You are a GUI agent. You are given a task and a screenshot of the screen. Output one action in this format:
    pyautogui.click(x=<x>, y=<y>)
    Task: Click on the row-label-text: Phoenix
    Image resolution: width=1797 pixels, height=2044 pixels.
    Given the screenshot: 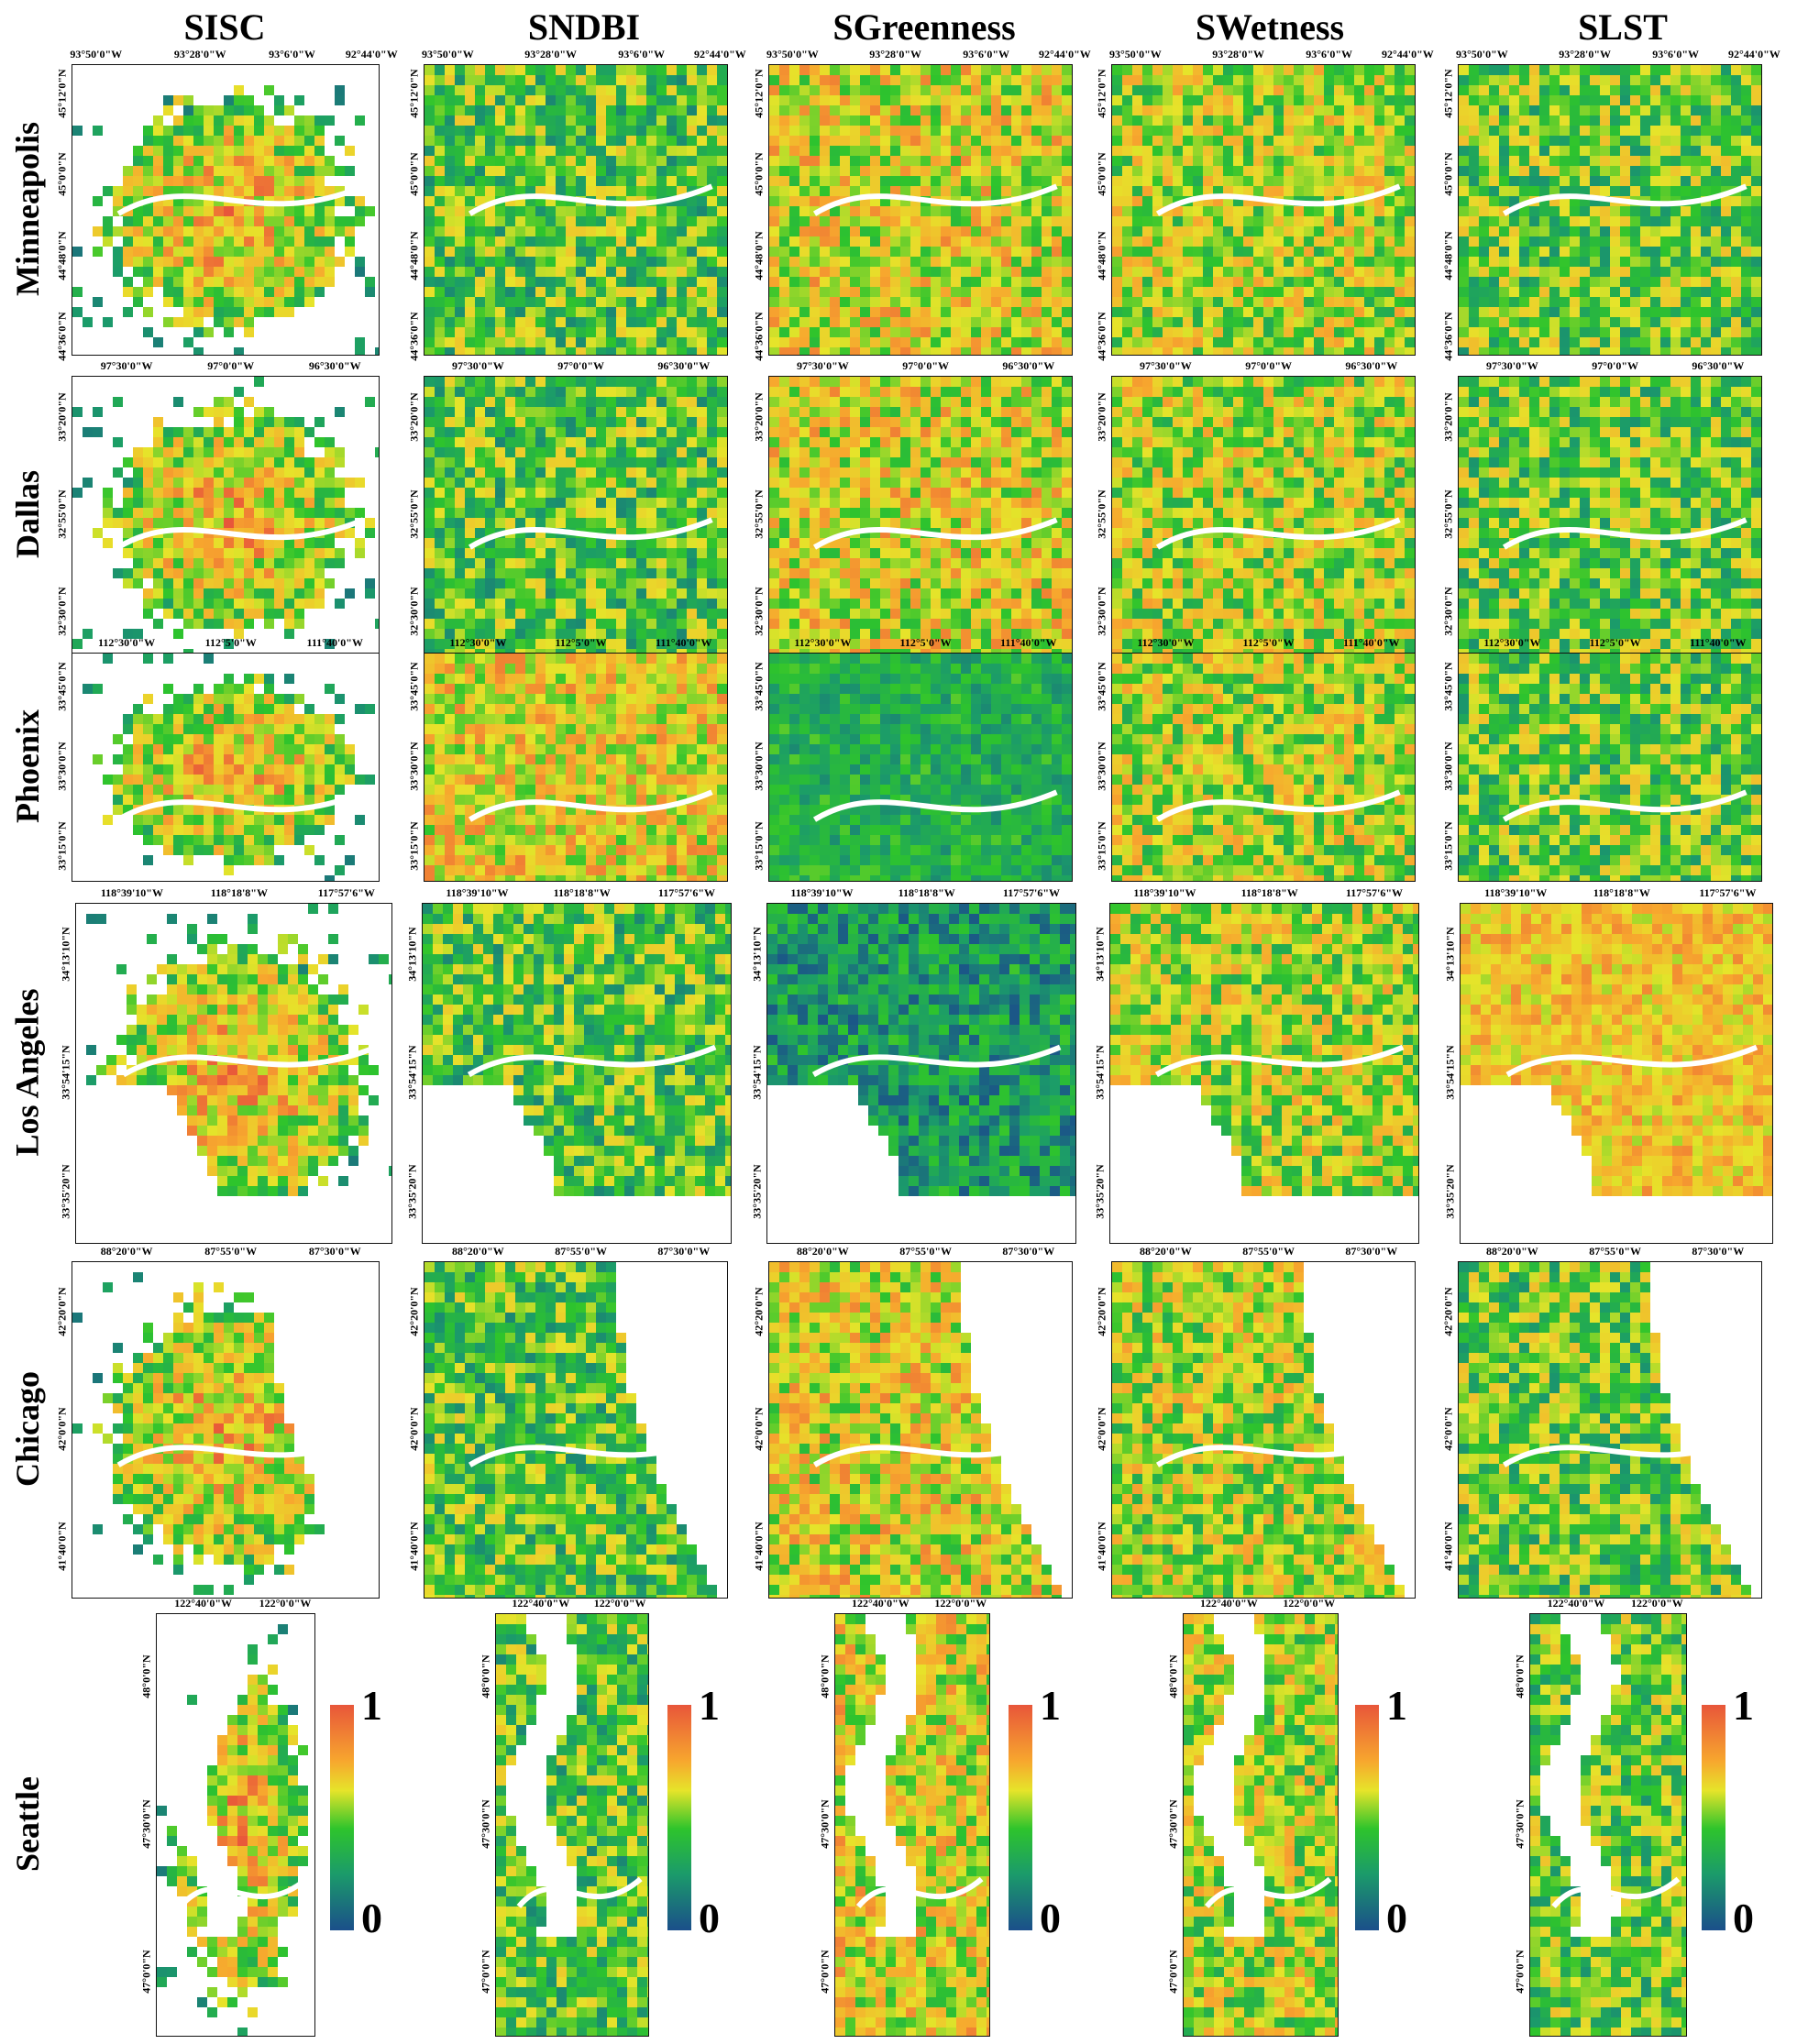 What is the action you would take?
    pyautogui.click(x=27, y=766)
    